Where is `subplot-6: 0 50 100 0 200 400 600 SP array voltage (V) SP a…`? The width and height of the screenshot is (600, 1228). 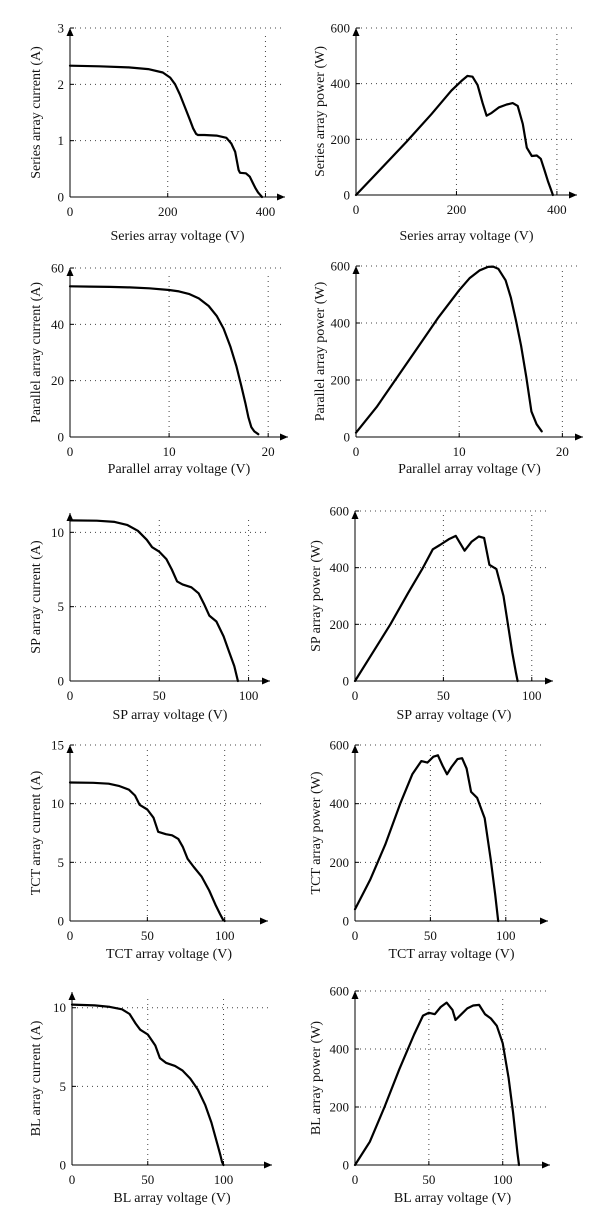 subplot-6: 0 50 100 0 200 400 600 SP array voltage (V) SP a… is located at coordinates (431, 613).